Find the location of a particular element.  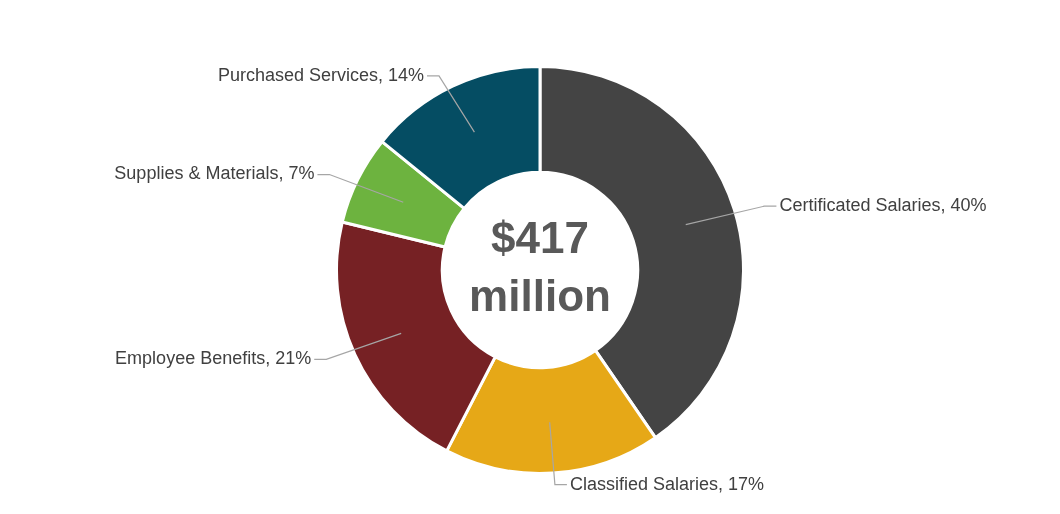

text: $417 million is located at coordinates (540, 267).